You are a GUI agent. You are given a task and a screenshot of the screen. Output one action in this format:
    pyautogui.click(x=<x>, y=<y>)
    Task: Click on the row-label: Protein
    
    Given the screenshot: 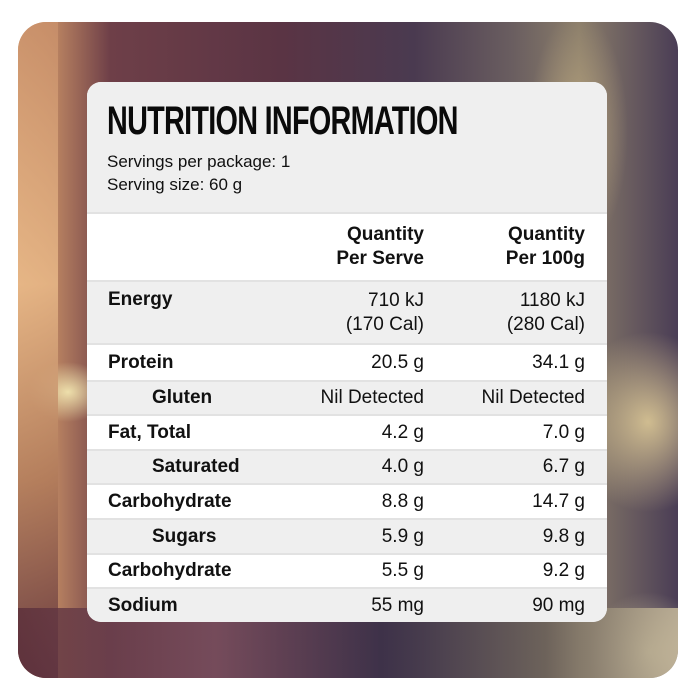 What is the action you would take?
    pyautogui.click(x=141, y=362)
    